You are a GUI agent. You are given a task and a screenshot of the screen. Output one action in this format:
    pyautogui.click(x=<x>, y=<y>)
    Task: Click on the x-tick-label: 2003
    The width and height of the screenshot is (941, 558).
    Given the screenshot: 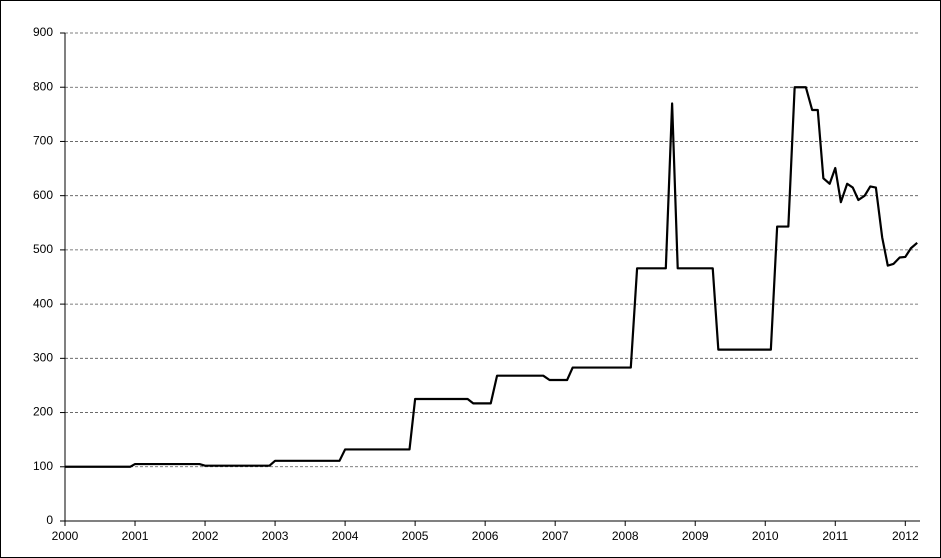 What is the action you would take?
    pyautogui.click(x=275, y=536)
    